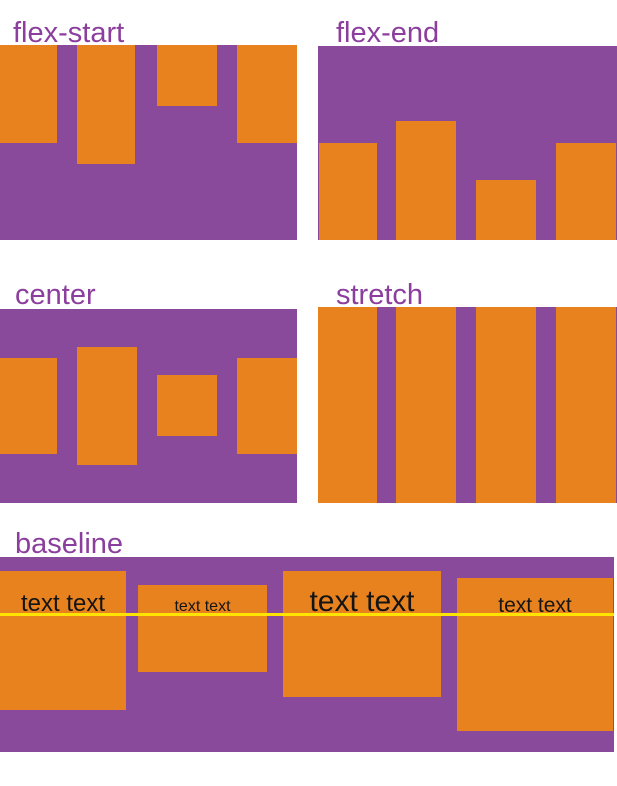 The height and width of the screenshot is (786, 617). I want to click on panel-label-stretch: stretch, so click(380, 295).